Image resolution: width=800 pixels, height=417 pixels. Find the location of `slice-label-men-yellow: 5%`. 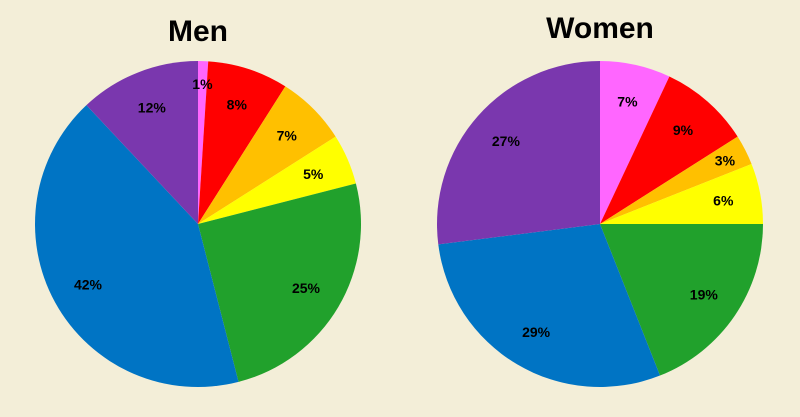

slice-label-men-yellow: 5% is located at coordinates (313, 174).